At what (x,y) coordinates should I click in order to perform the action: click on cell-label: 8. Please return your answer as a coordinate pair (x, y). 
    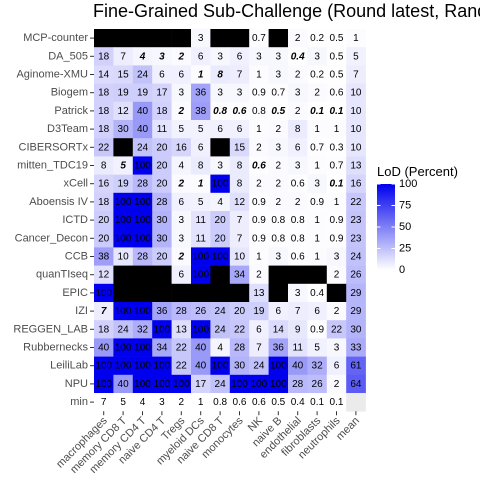
    Looking at the image, I should click on (240, 184).